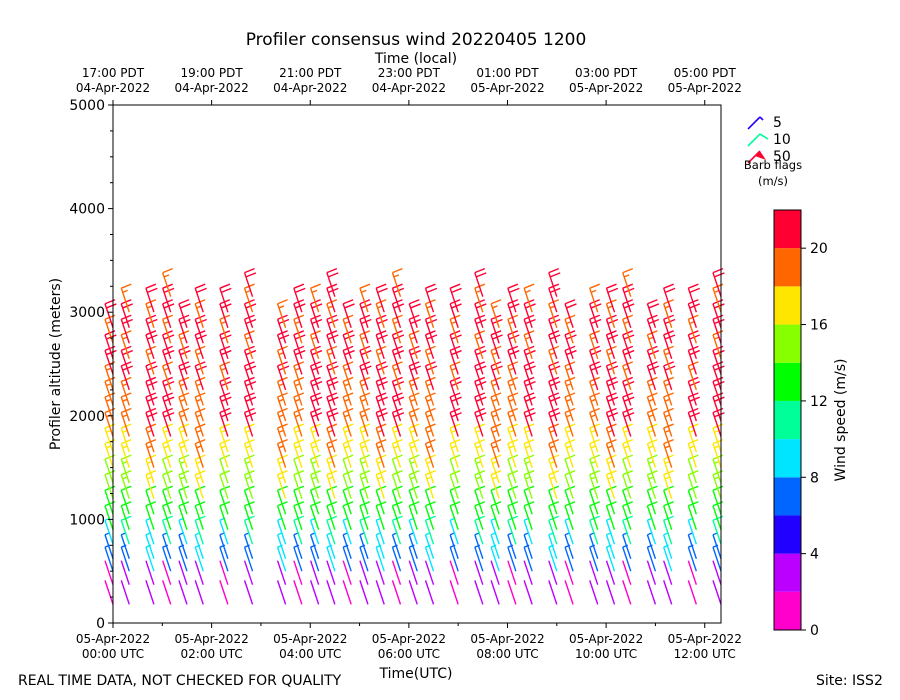 This screenshot has height=700, width=900. What do you see at coordinates (755, 123) in the screenshot?
I see `legend-barb-5-icon` at bounding box center [755, 123].